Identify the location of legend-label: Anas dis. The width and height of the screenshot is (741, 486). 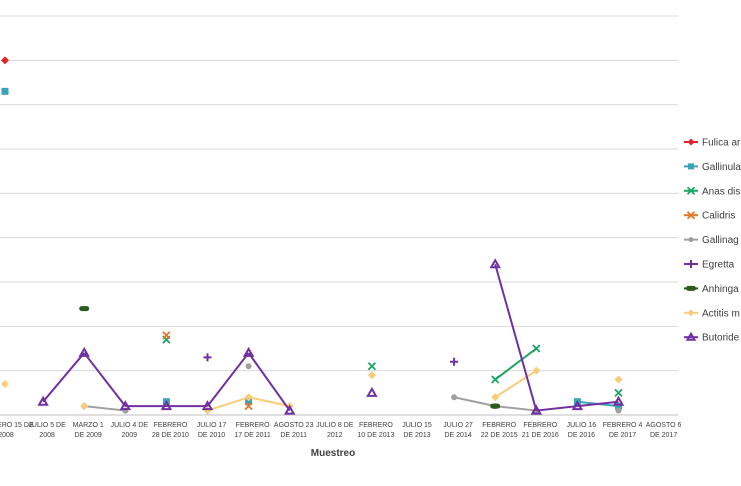
(721, 191).